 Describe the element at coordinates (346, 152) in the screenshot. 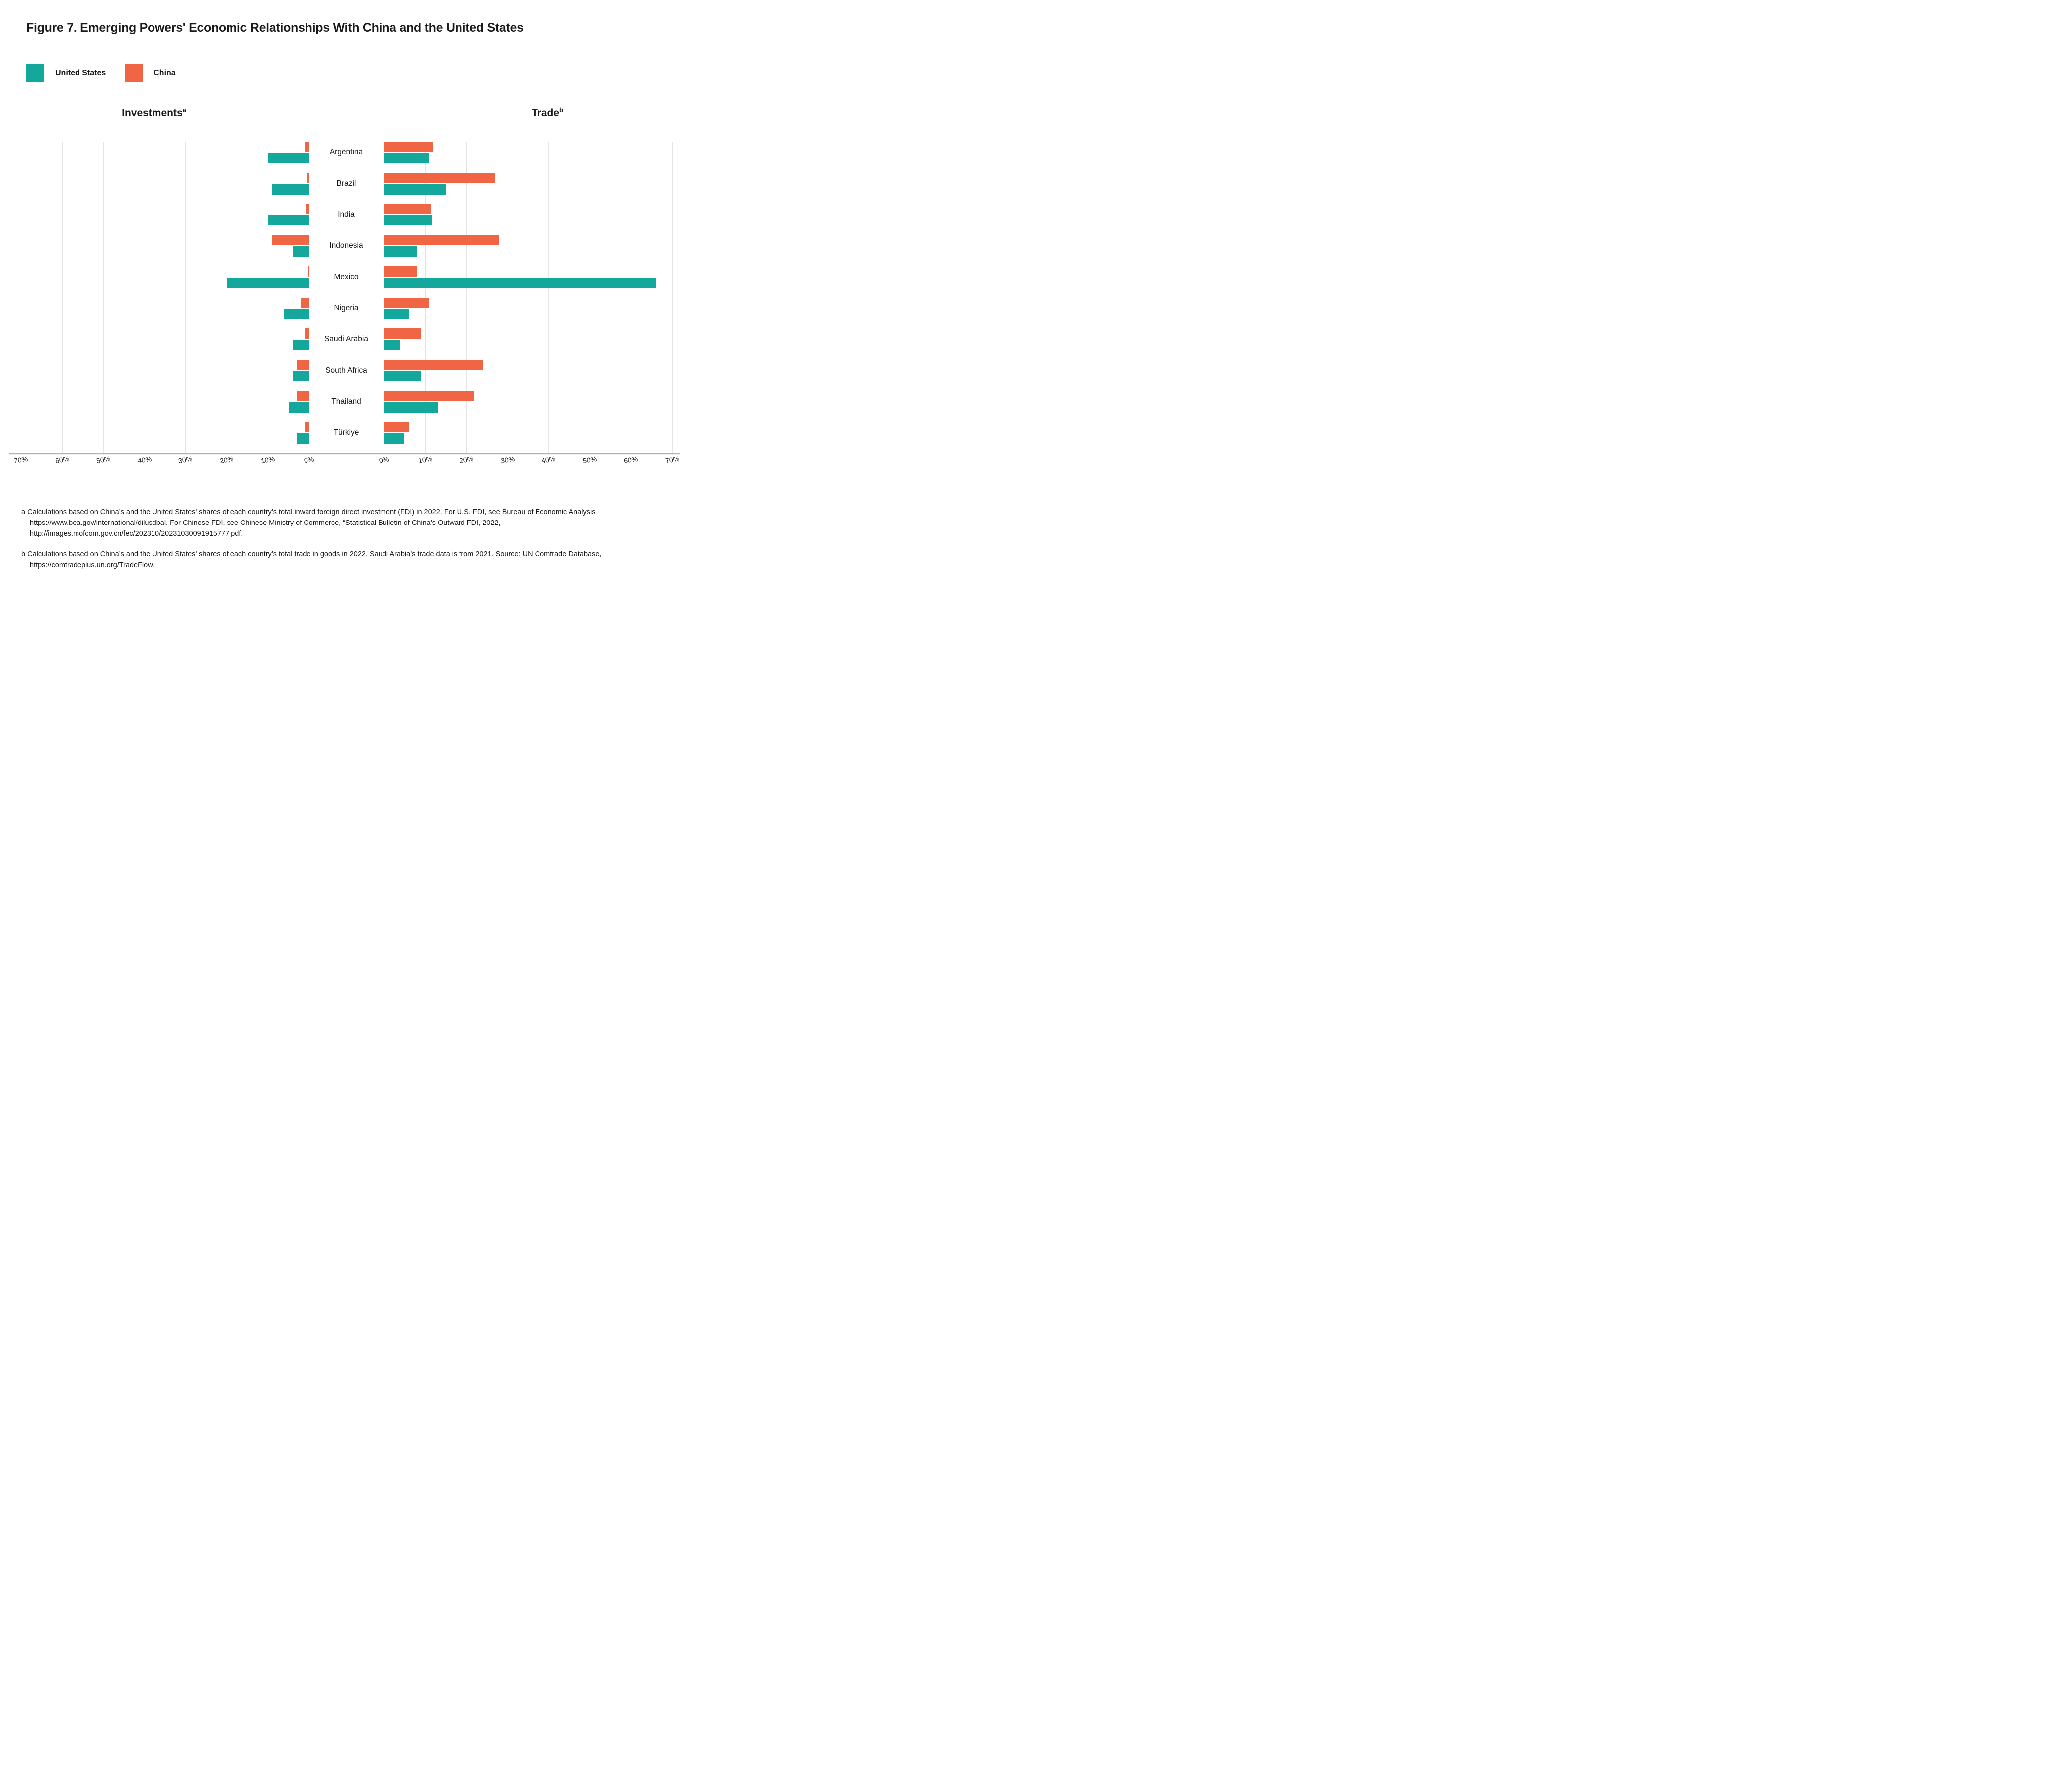

I see `country-label-Argentina: Argentina` at that location.